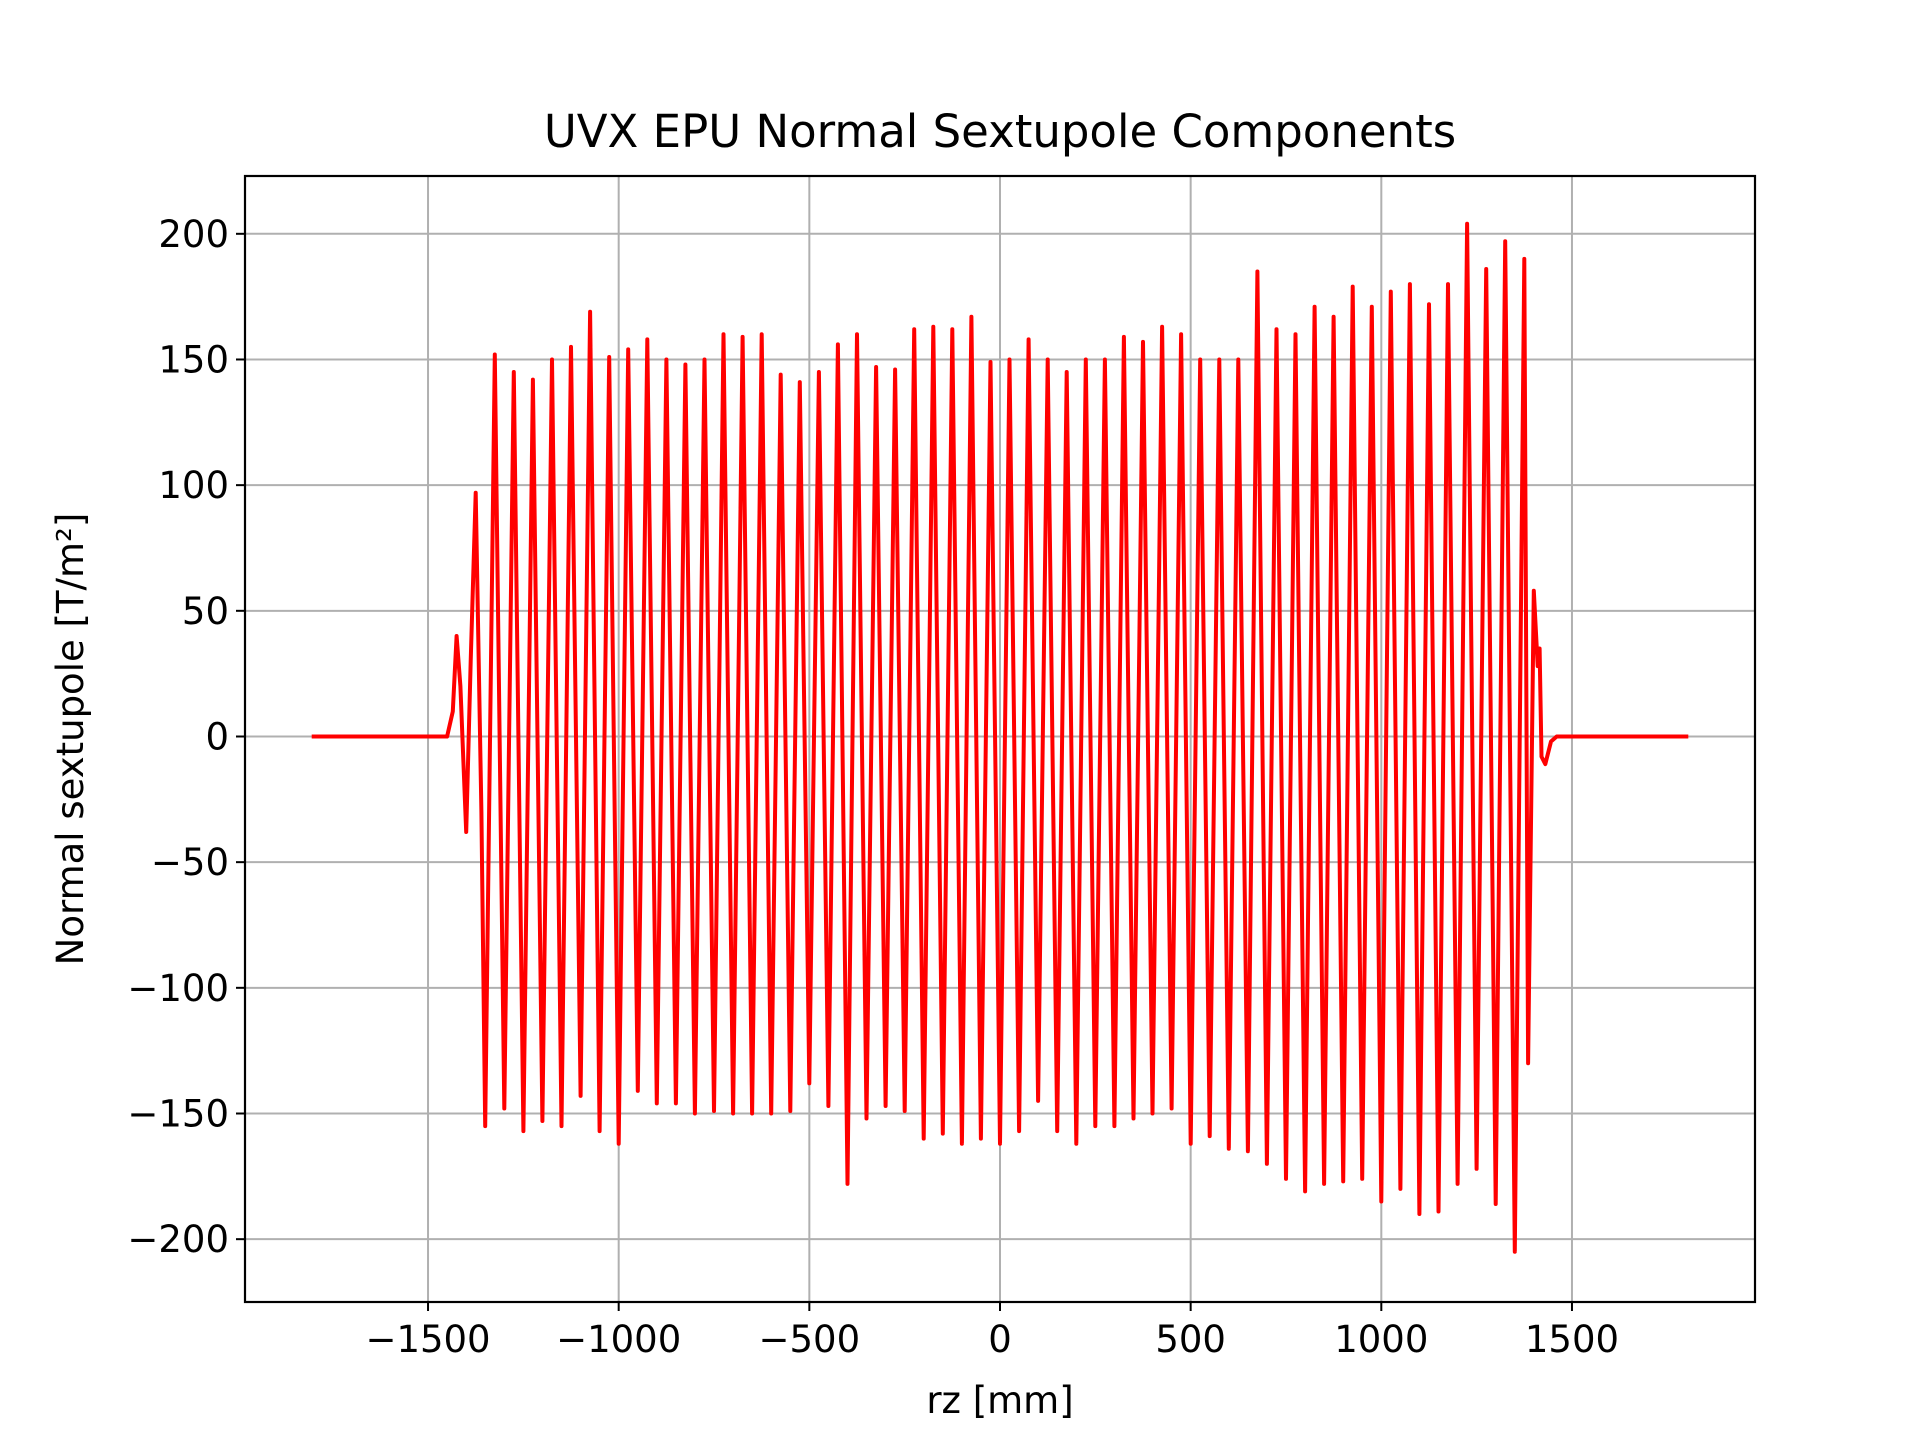  I want to click on x-tick-label: 500, so click(1190, 1339).